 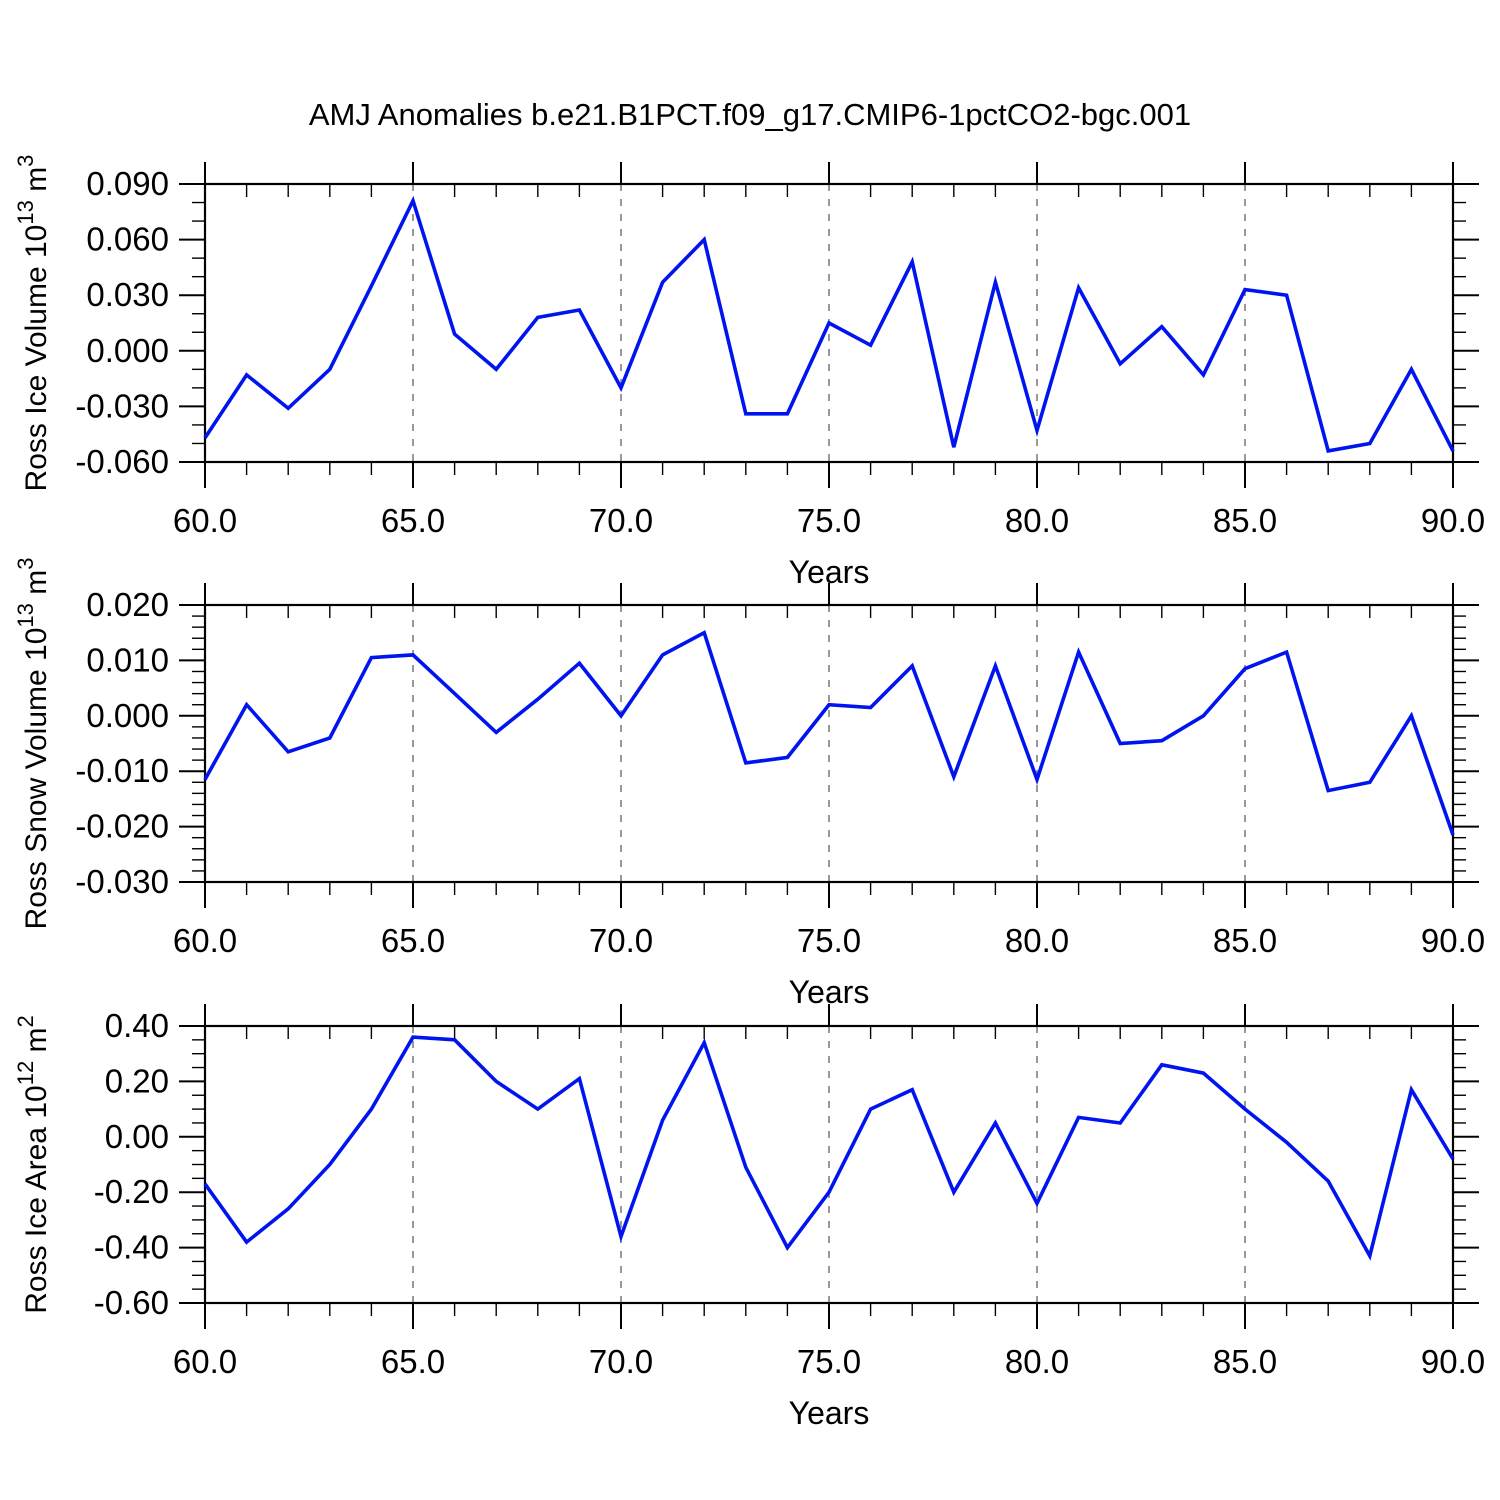 What do you see at coordinates (122, 770) in the screenshot?
I see `y-tick-label: -0.010` at bounding box center [122, 770].